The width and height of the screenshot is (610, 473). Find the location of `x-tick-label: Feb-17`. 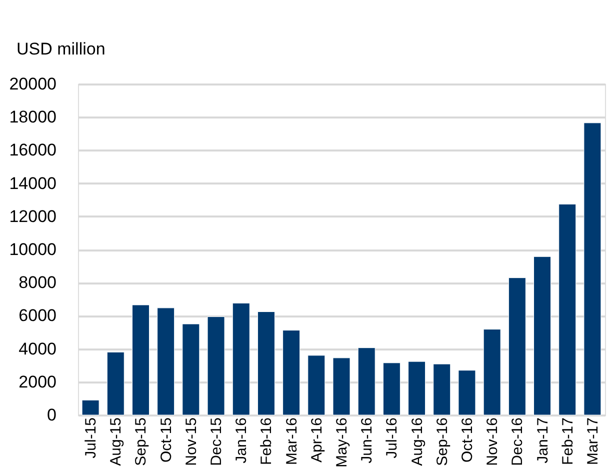

x-tick-label: Feb-17 is located at coordinates (567, 442).